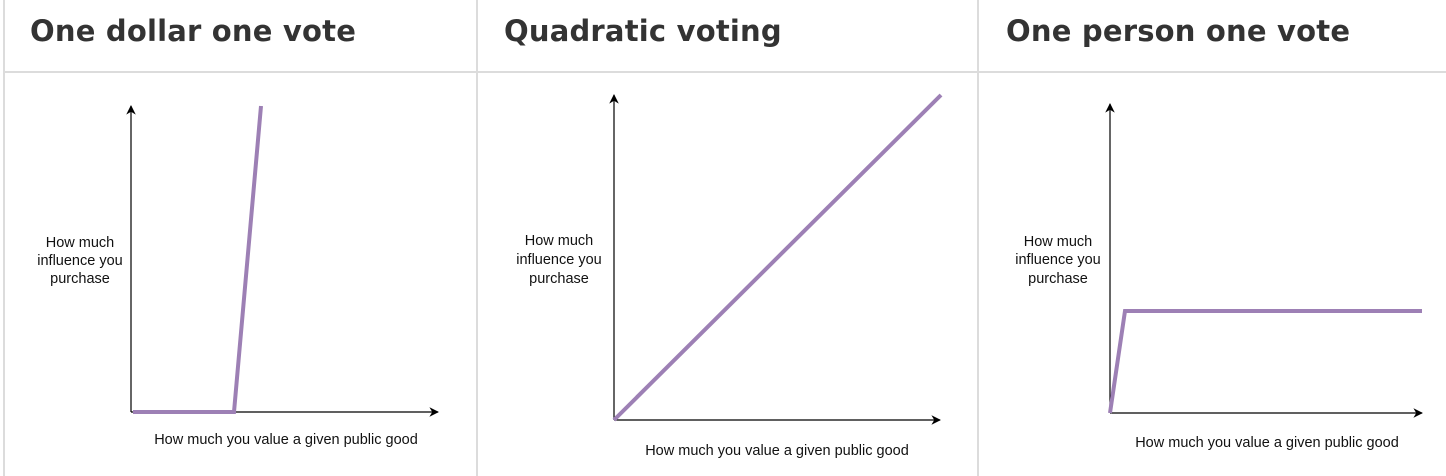 This screenshot has height=476, width=1446. Describe the element at coordinates (643, 31) in the screenshot. I see `column-title-quadratic-voting: Quadratic voting` at that location.